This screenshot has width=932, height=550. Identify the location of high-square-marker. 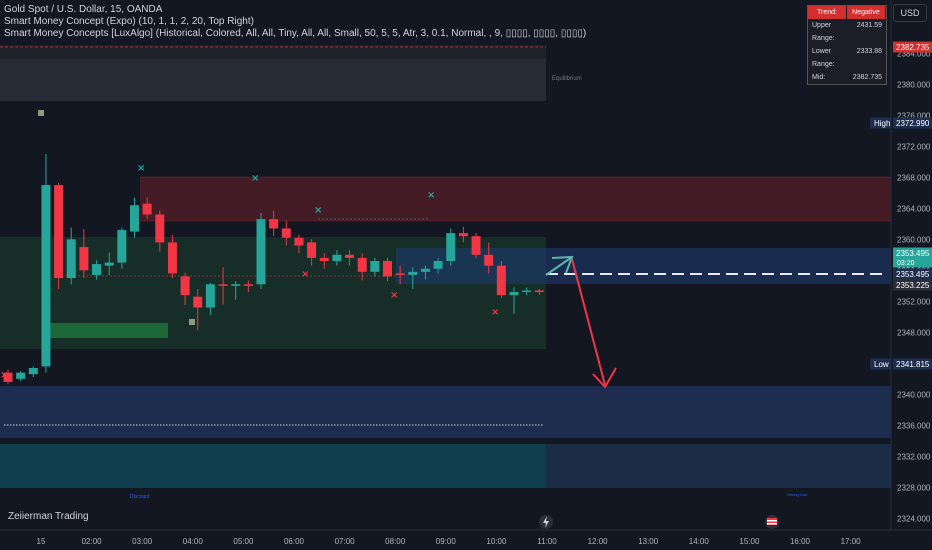
(41, 113).